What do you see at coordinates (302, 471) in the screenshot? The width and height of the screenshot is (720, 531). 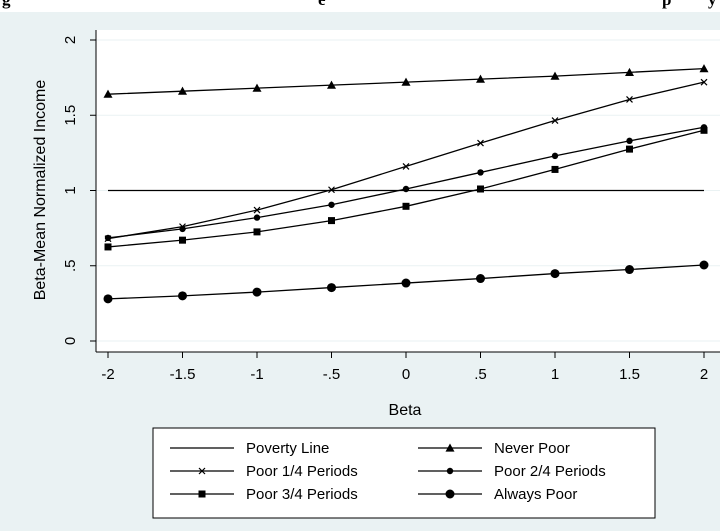 I see `legend-label-poor-1-4-periods: Poor 1/4 Periods` at bounding box center [302, 471].